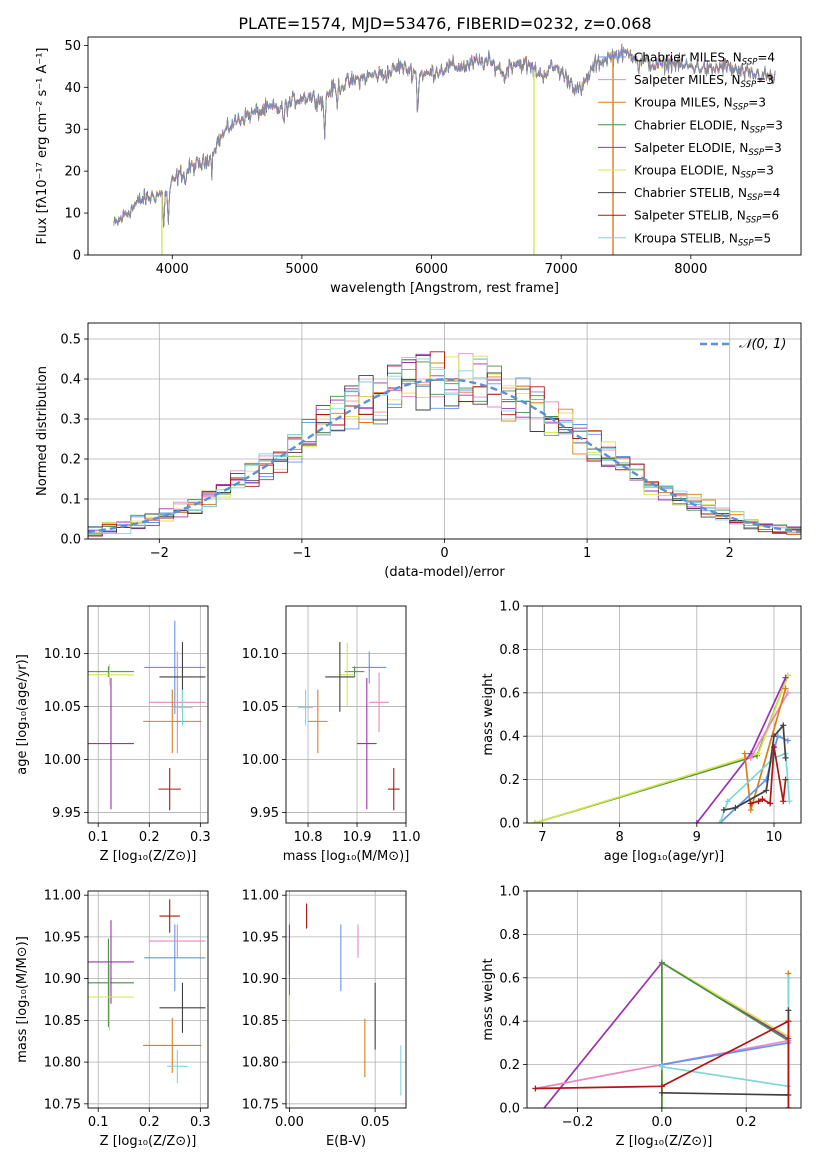 This screenshot has height=1170, width=819. Describe the element at coordinates (444, 572) in the screenshot. I see `x-axis-label: (data-model)/error` at that location.